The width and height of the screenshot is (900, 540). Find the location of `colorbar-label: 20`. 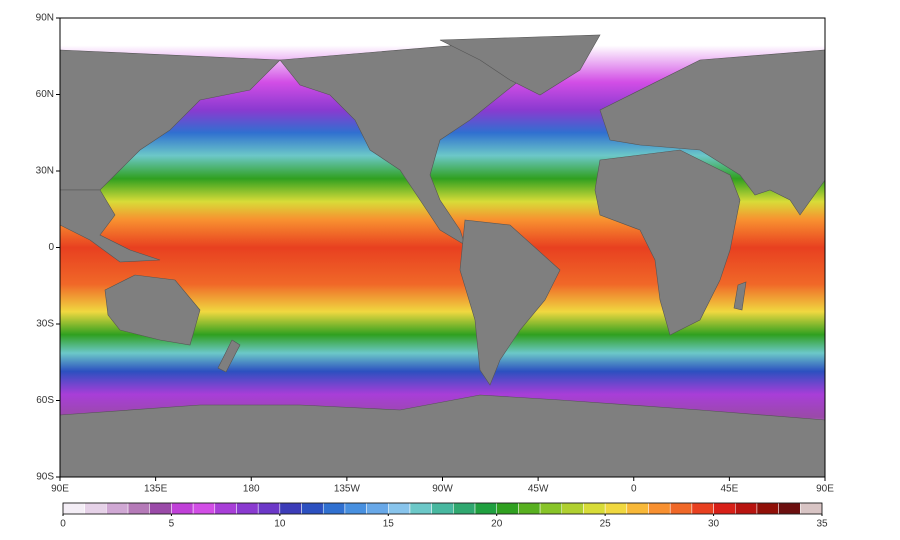

colorbar-label: 20 is located at coordinates (497, 524).